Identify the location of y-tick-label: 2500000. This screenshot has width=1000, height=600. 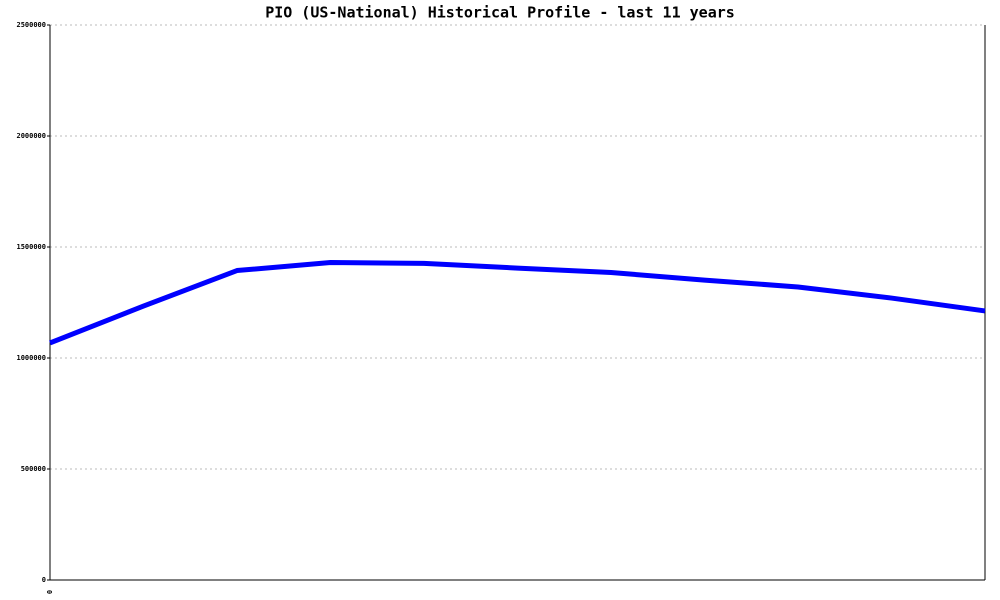
(31, 25).